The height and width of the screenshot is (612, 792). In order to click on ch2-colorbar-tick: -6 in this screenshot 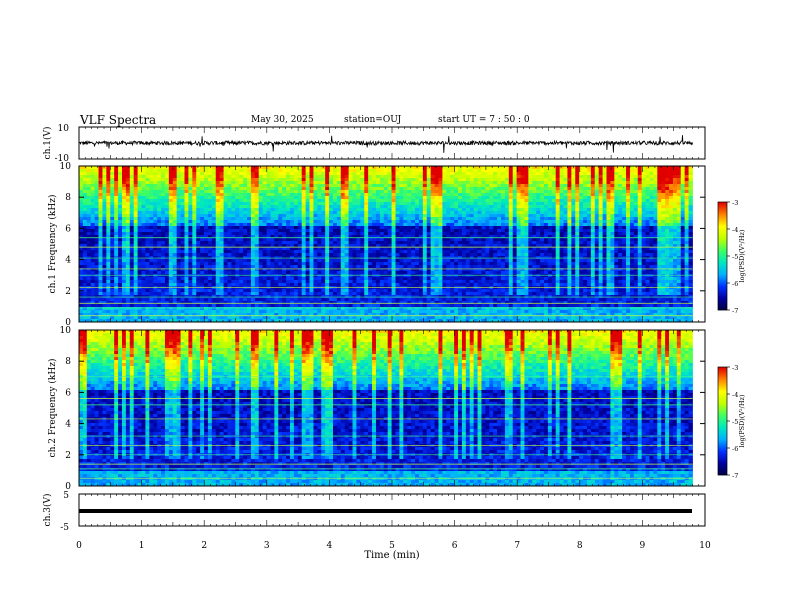, I will do `click(735, 449)`.